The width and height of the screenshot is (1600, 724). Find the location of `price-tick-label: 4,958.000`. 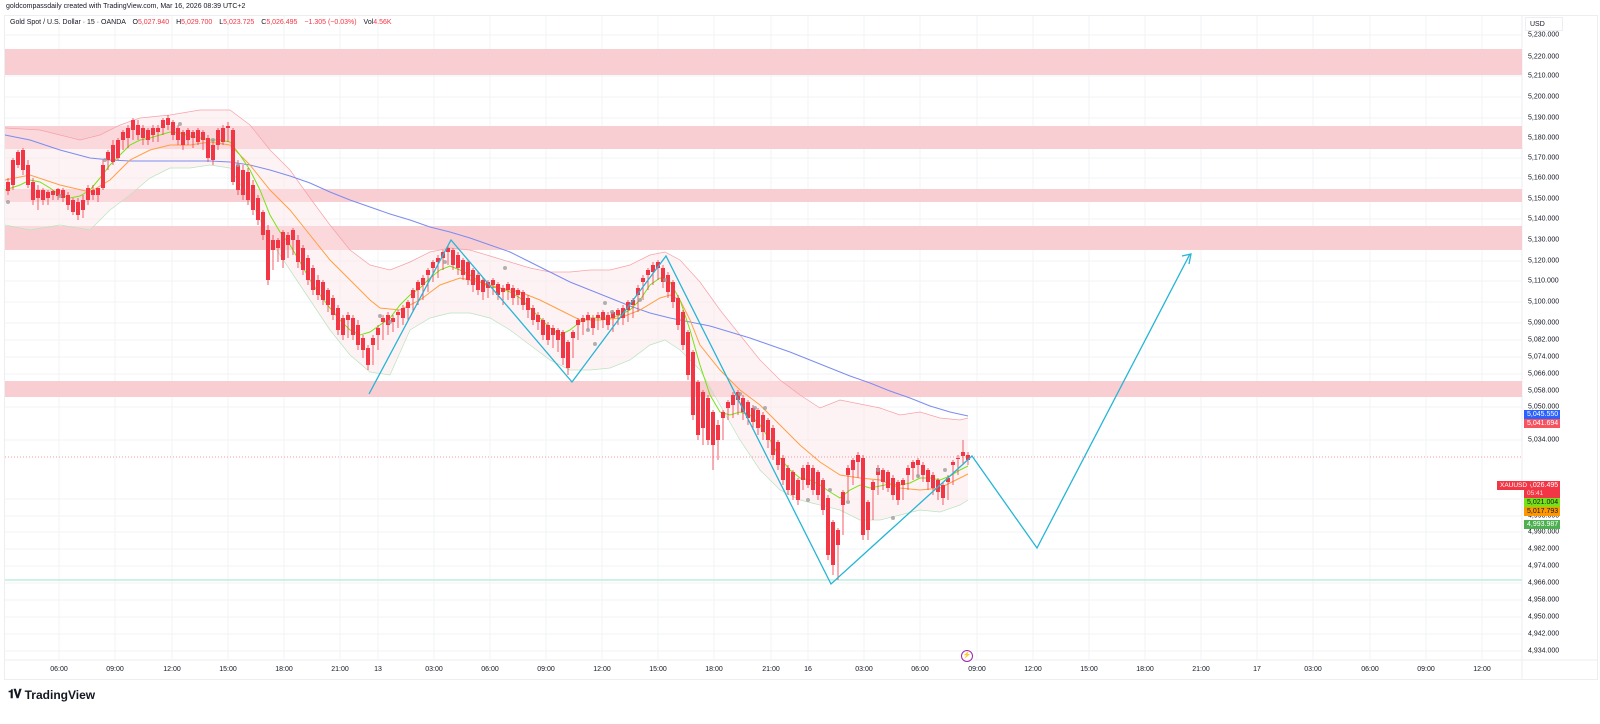

price-tick-label: 4,958.000 is located at coordinates (1544, 600).